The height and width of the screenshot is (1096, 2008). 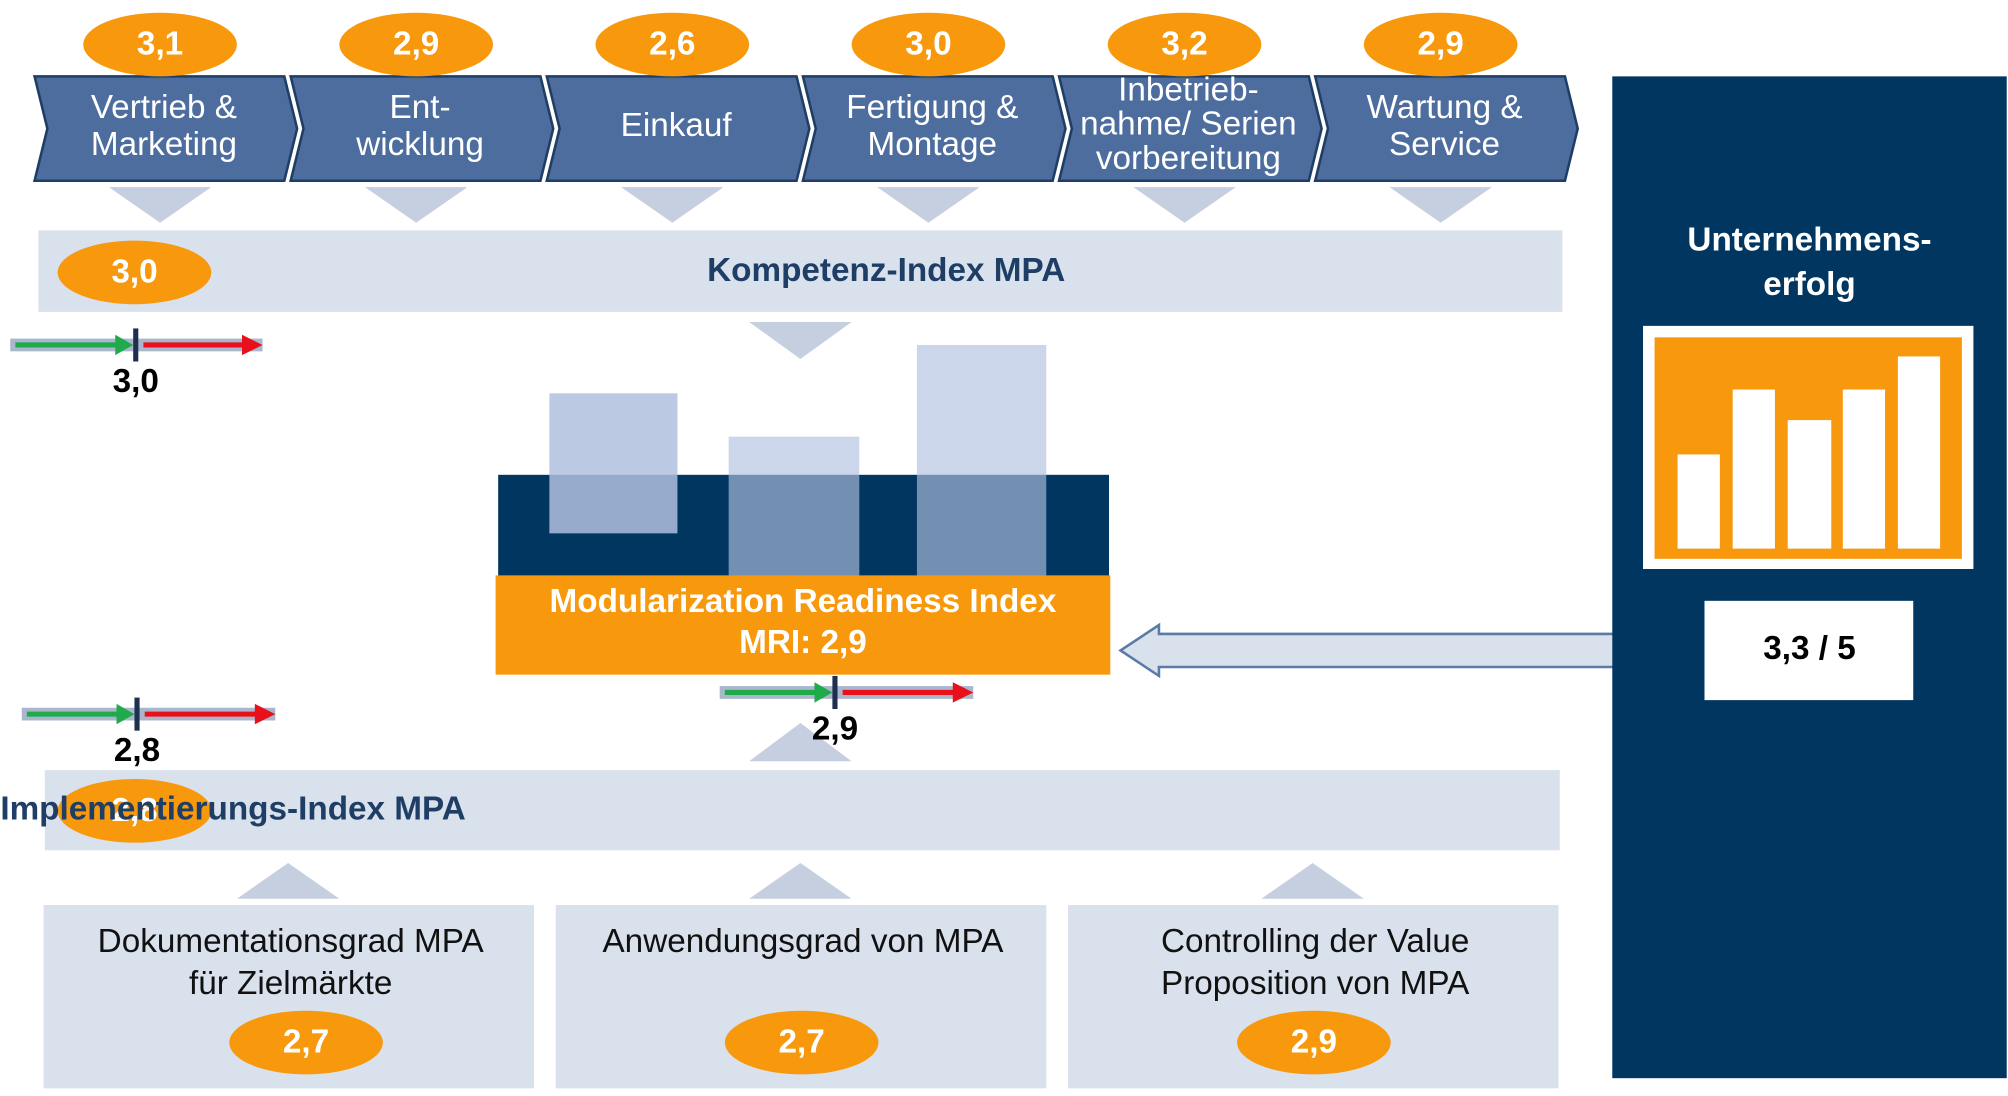 What do you see at coordinates (1188, 124) in the screenshot?
I see `label: nahme/ Serien` at bounding box center [1188, 124].